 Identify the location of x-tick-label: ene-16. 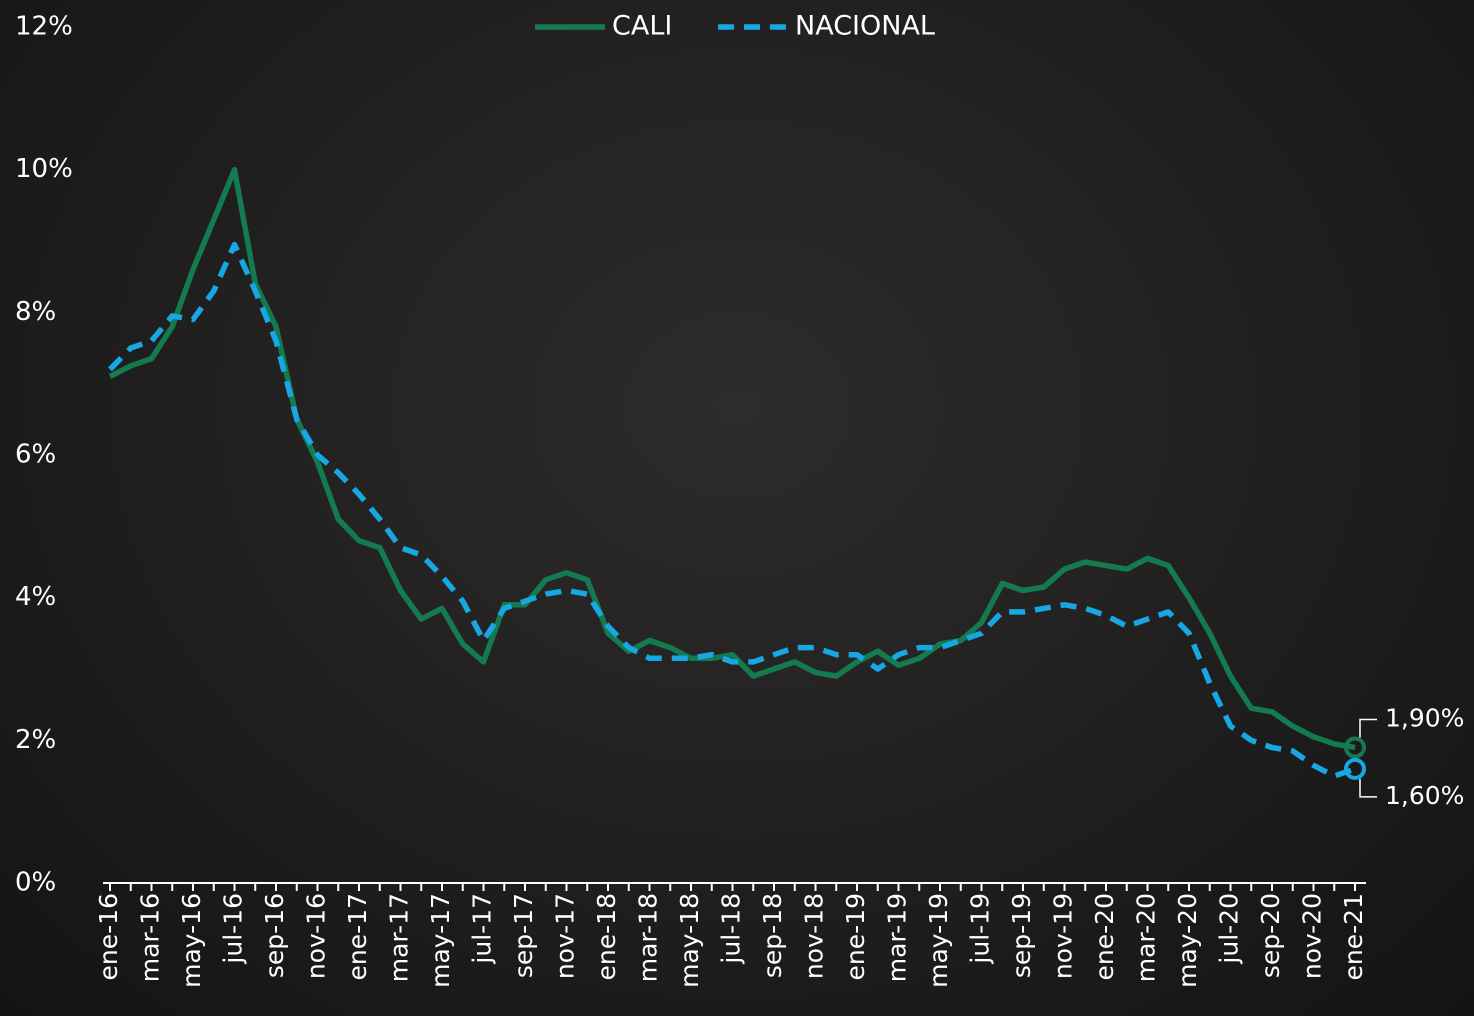
(108, 936).